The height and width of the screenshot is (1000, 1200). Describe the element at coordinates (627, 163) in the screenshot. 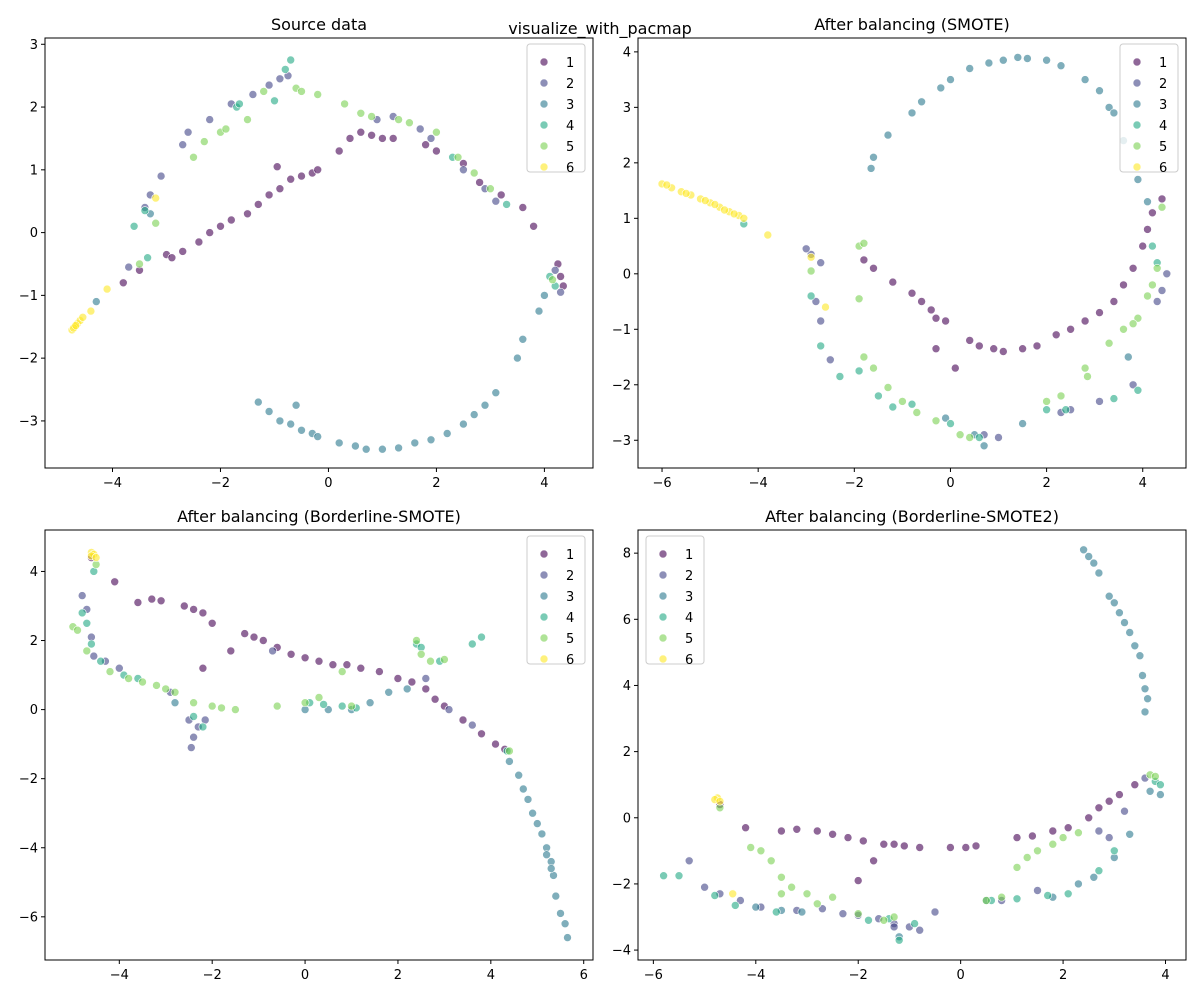

I see `y-tick-label: 2` at that location.